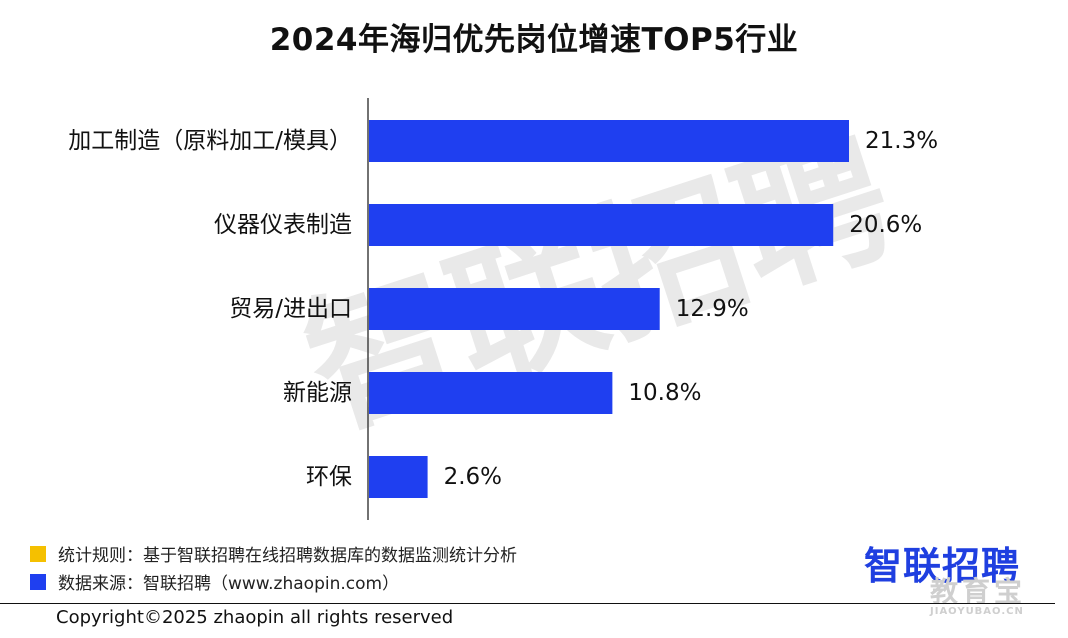 The width and height of the screenshot is (1068, 638). I want to click on legend-swatch-yellow, so click(38, 553).